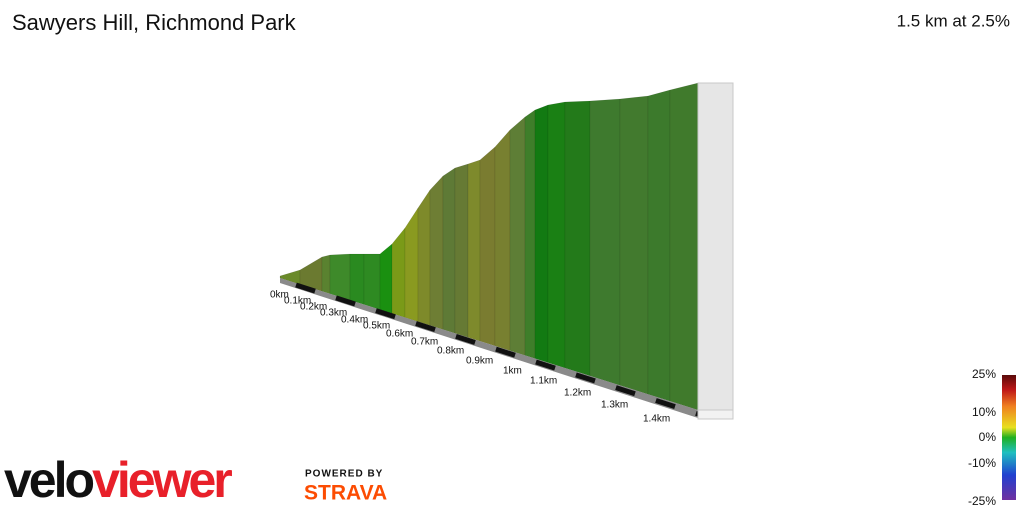  Describe the element at coordinates (715, 246) in the screenshot. I see `profile-end-face` at that location.